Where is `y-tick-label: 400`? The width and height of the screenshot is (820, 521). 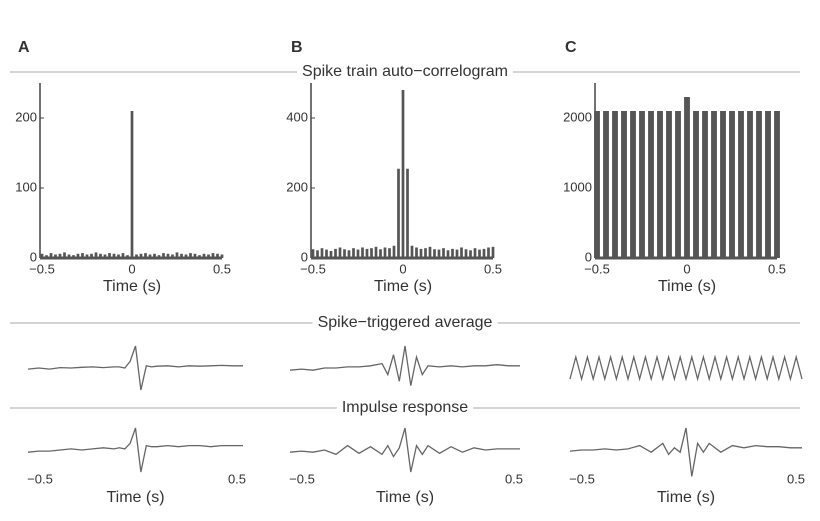 y-tick-label: 400 is located at coordinates (297, 116).